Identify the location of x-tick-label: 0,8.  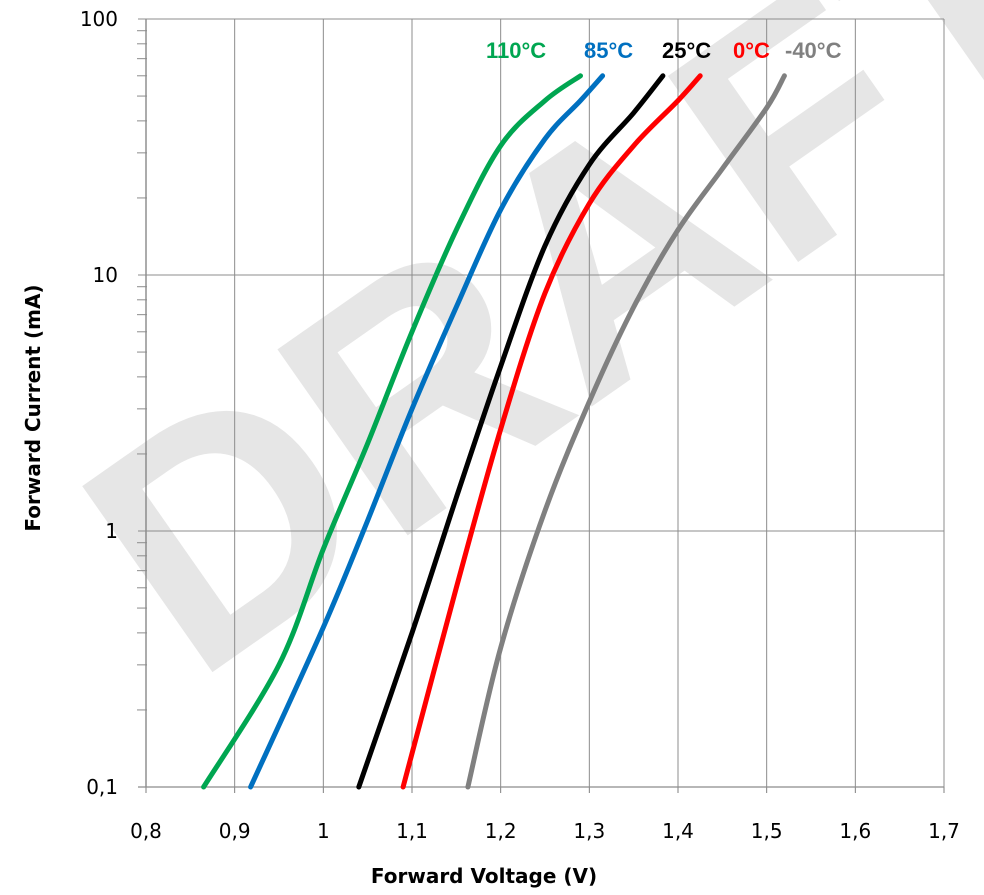
(146, 831).